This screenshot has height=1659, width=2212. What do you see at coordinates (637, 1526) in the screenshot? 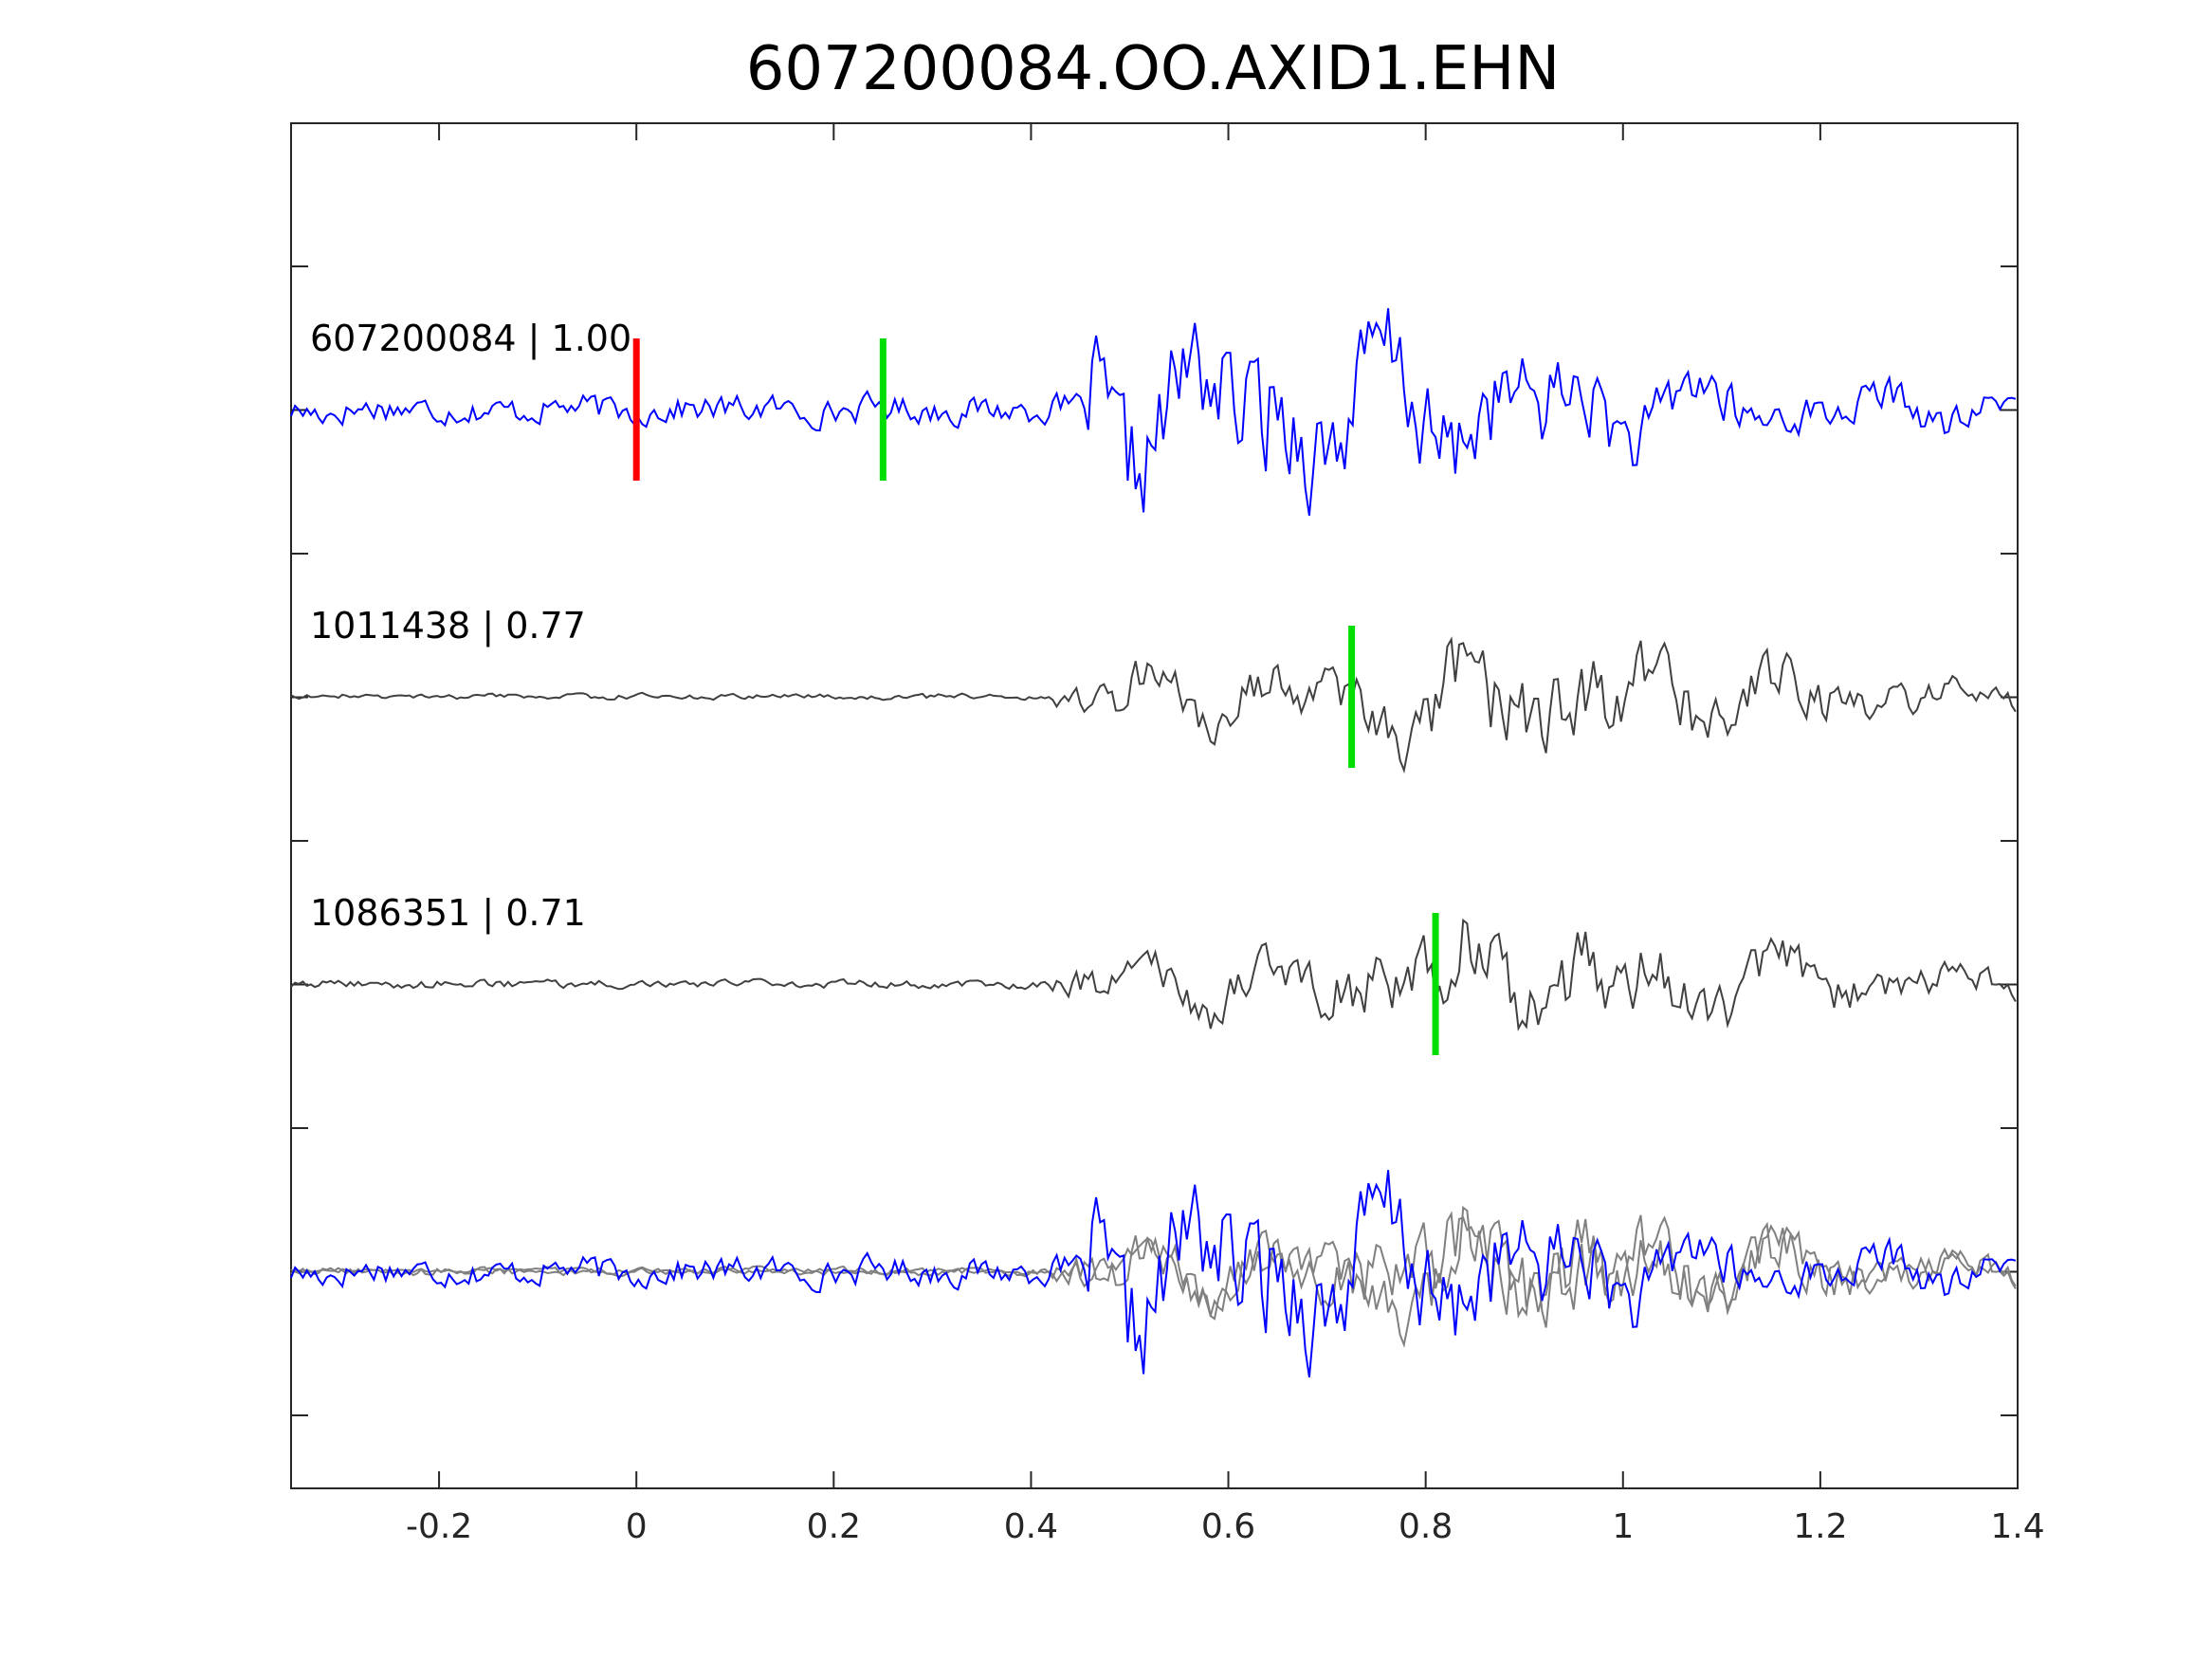
I see `x-tick-label: 0` at bounding box center [637, 1526].